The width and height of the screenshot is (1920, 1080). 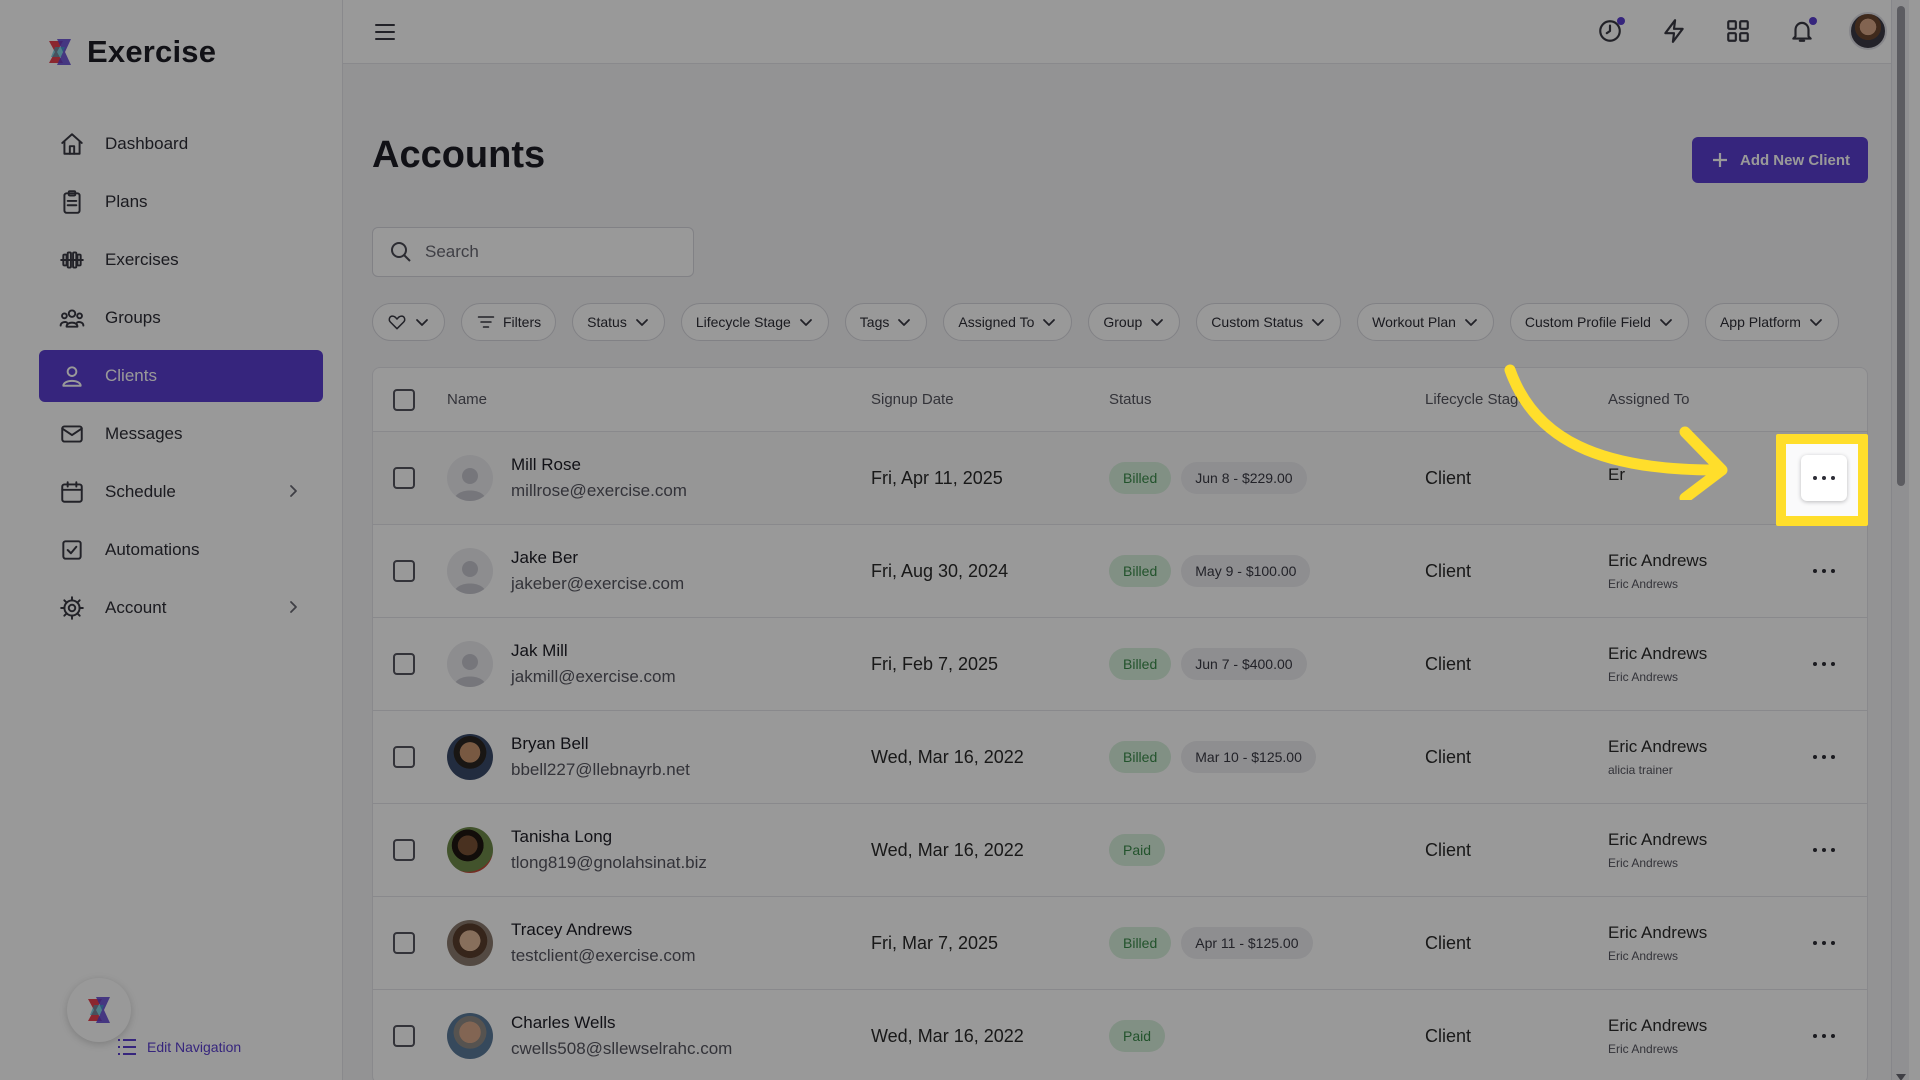 I want to click on filter-custom-profile-field: Custom Profile Field, so click(x=1599, y=322).